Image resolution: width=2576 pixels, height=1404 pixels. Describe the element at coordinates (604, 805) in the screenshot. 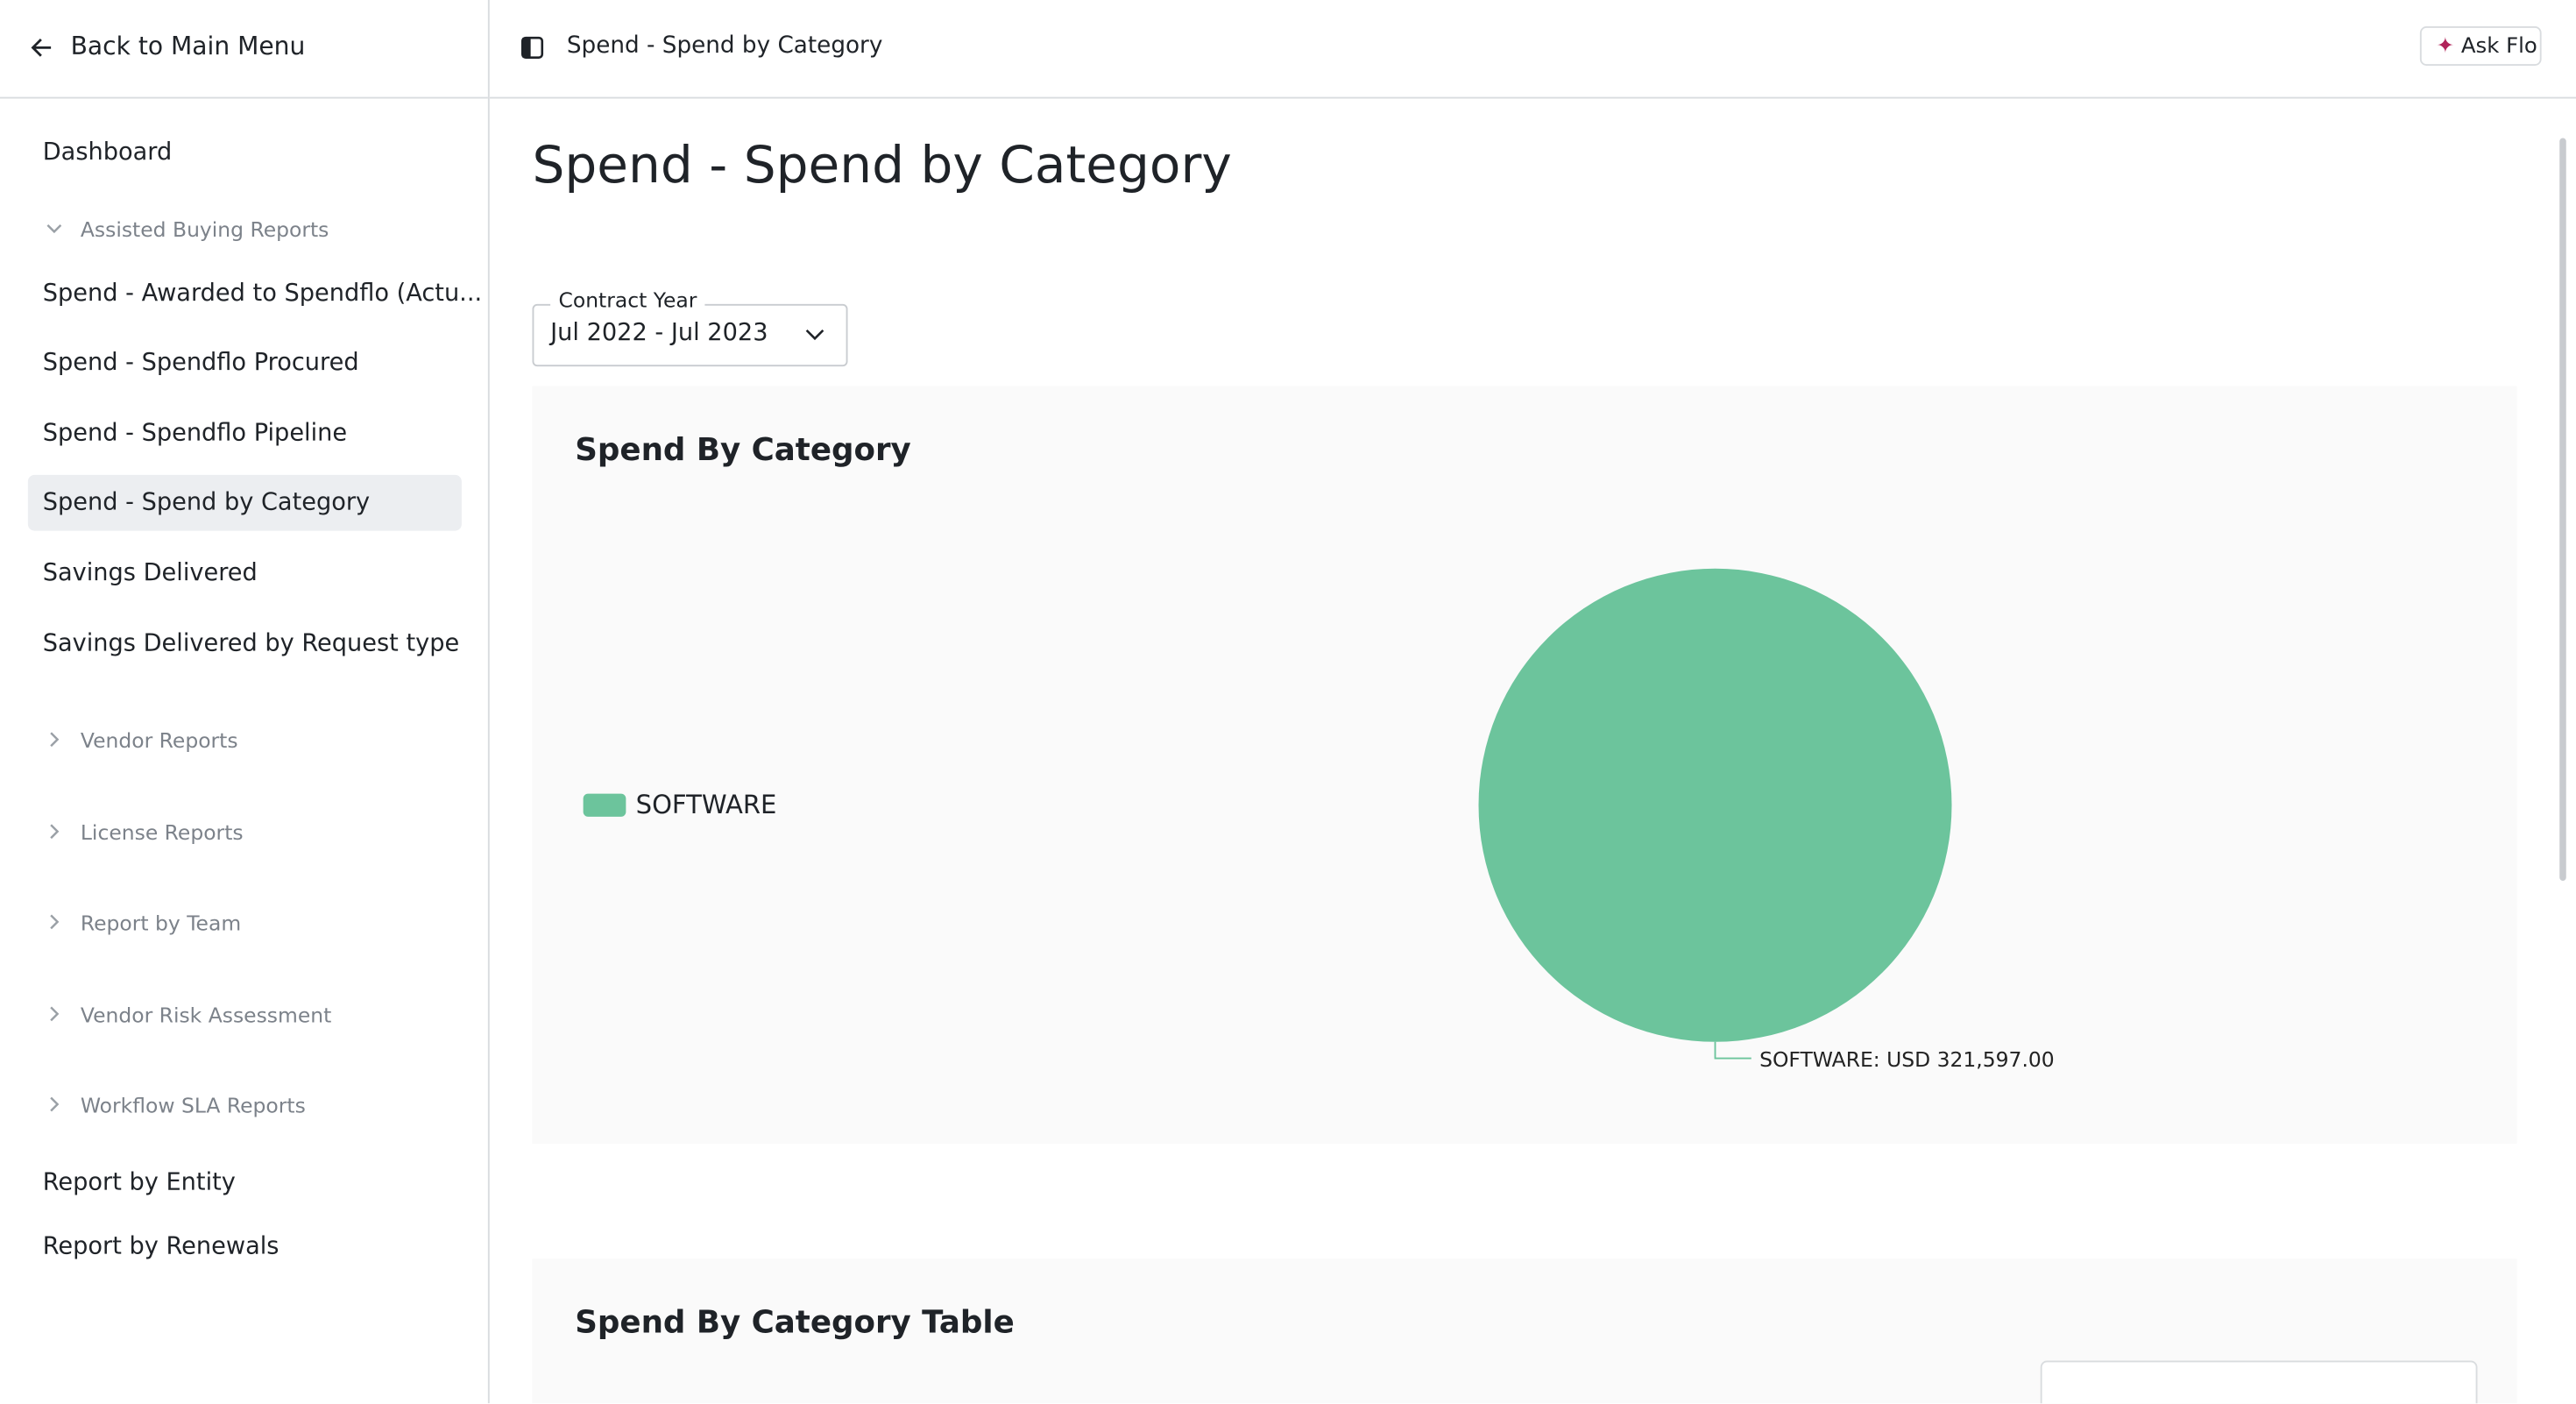

I see `legend-swatch` at that location.